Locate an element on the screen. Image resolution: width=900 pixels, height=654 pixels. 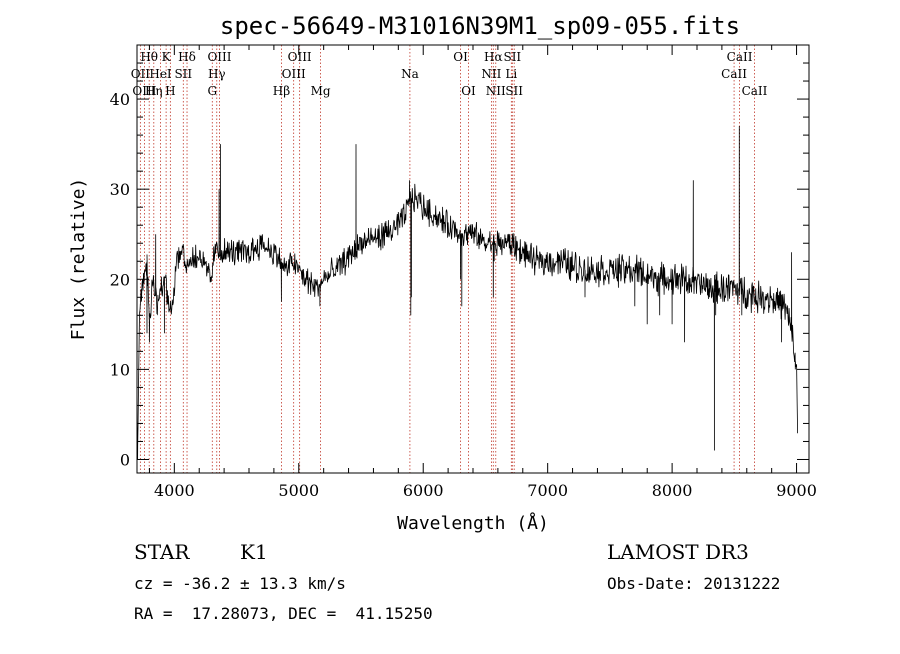
emission-line-label: Li is located at coordinates (511, 74).